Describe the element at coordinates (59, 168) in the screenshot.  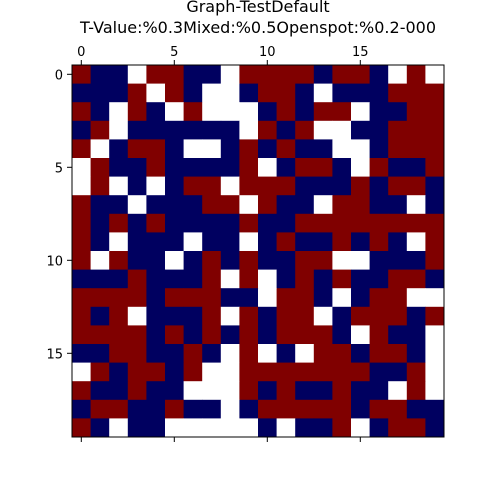
I see `y-tick-label: 5` at that location.